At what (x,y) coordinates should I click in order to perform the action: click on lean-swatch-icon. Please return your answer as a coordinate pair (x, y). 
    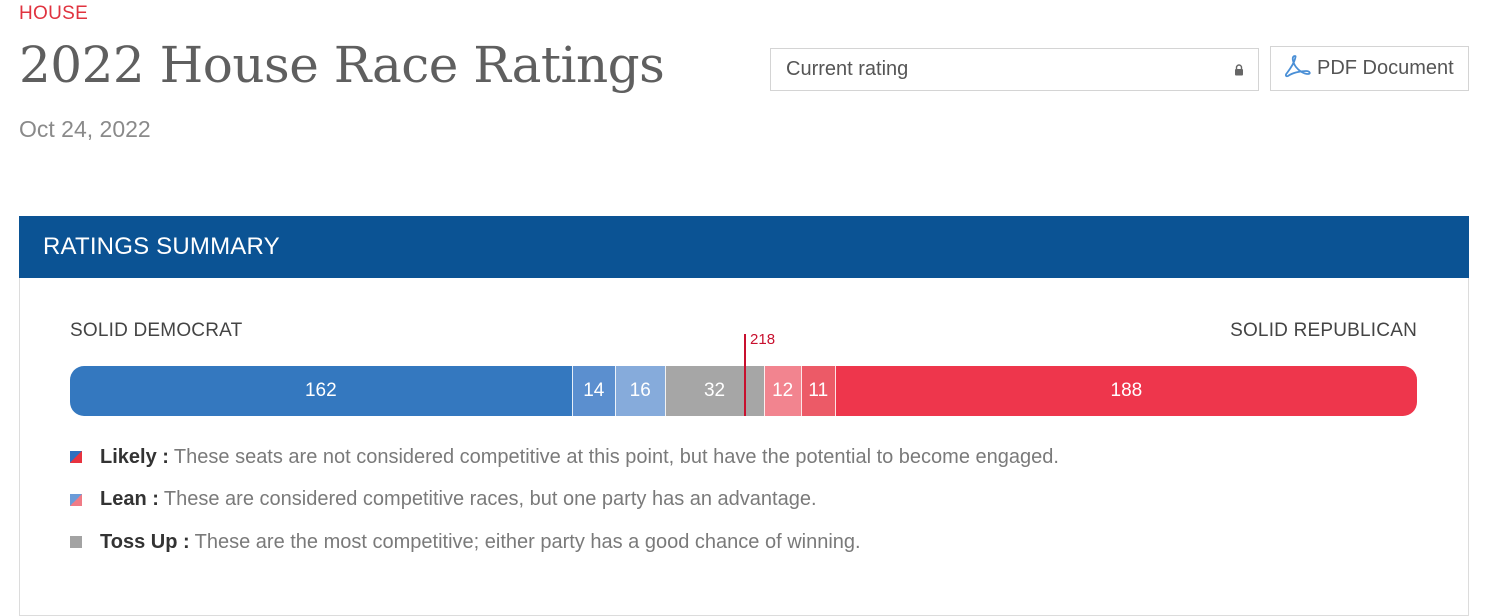
    Looking at the image, I should click on (76, 499).